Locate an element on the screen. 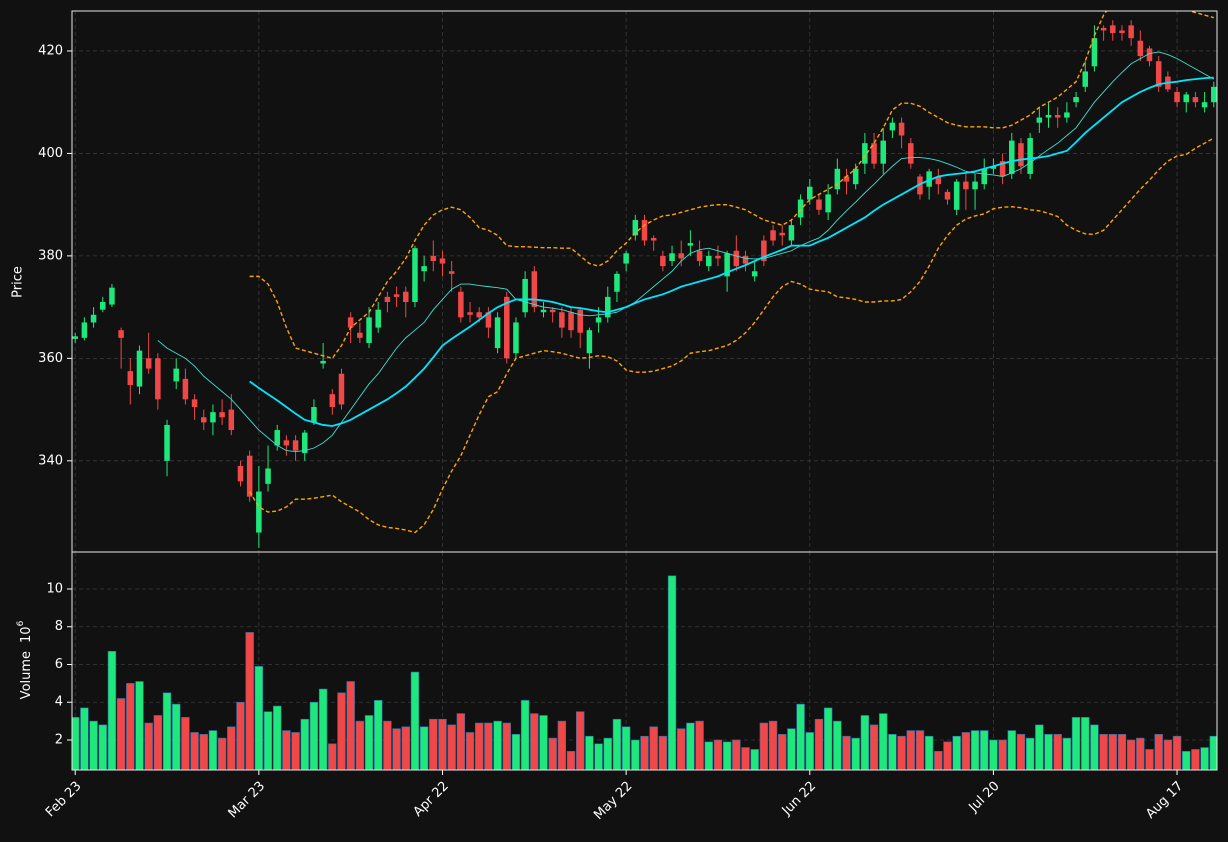  volume-tick-label: 2 is located at coordinates (59, 739).